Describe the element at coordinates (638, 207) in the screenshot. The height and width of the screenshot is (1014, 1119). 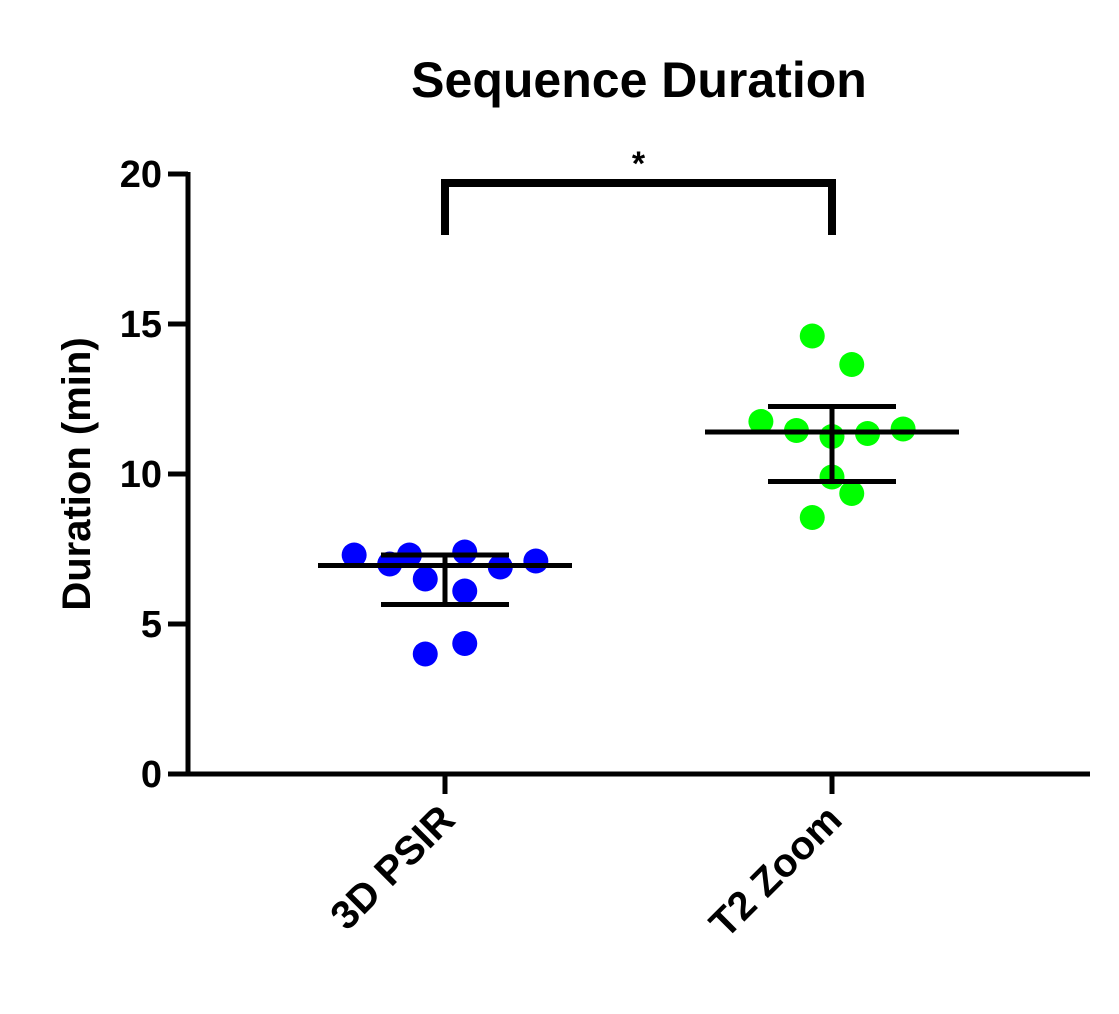
I see `significance-bracket` at that location.